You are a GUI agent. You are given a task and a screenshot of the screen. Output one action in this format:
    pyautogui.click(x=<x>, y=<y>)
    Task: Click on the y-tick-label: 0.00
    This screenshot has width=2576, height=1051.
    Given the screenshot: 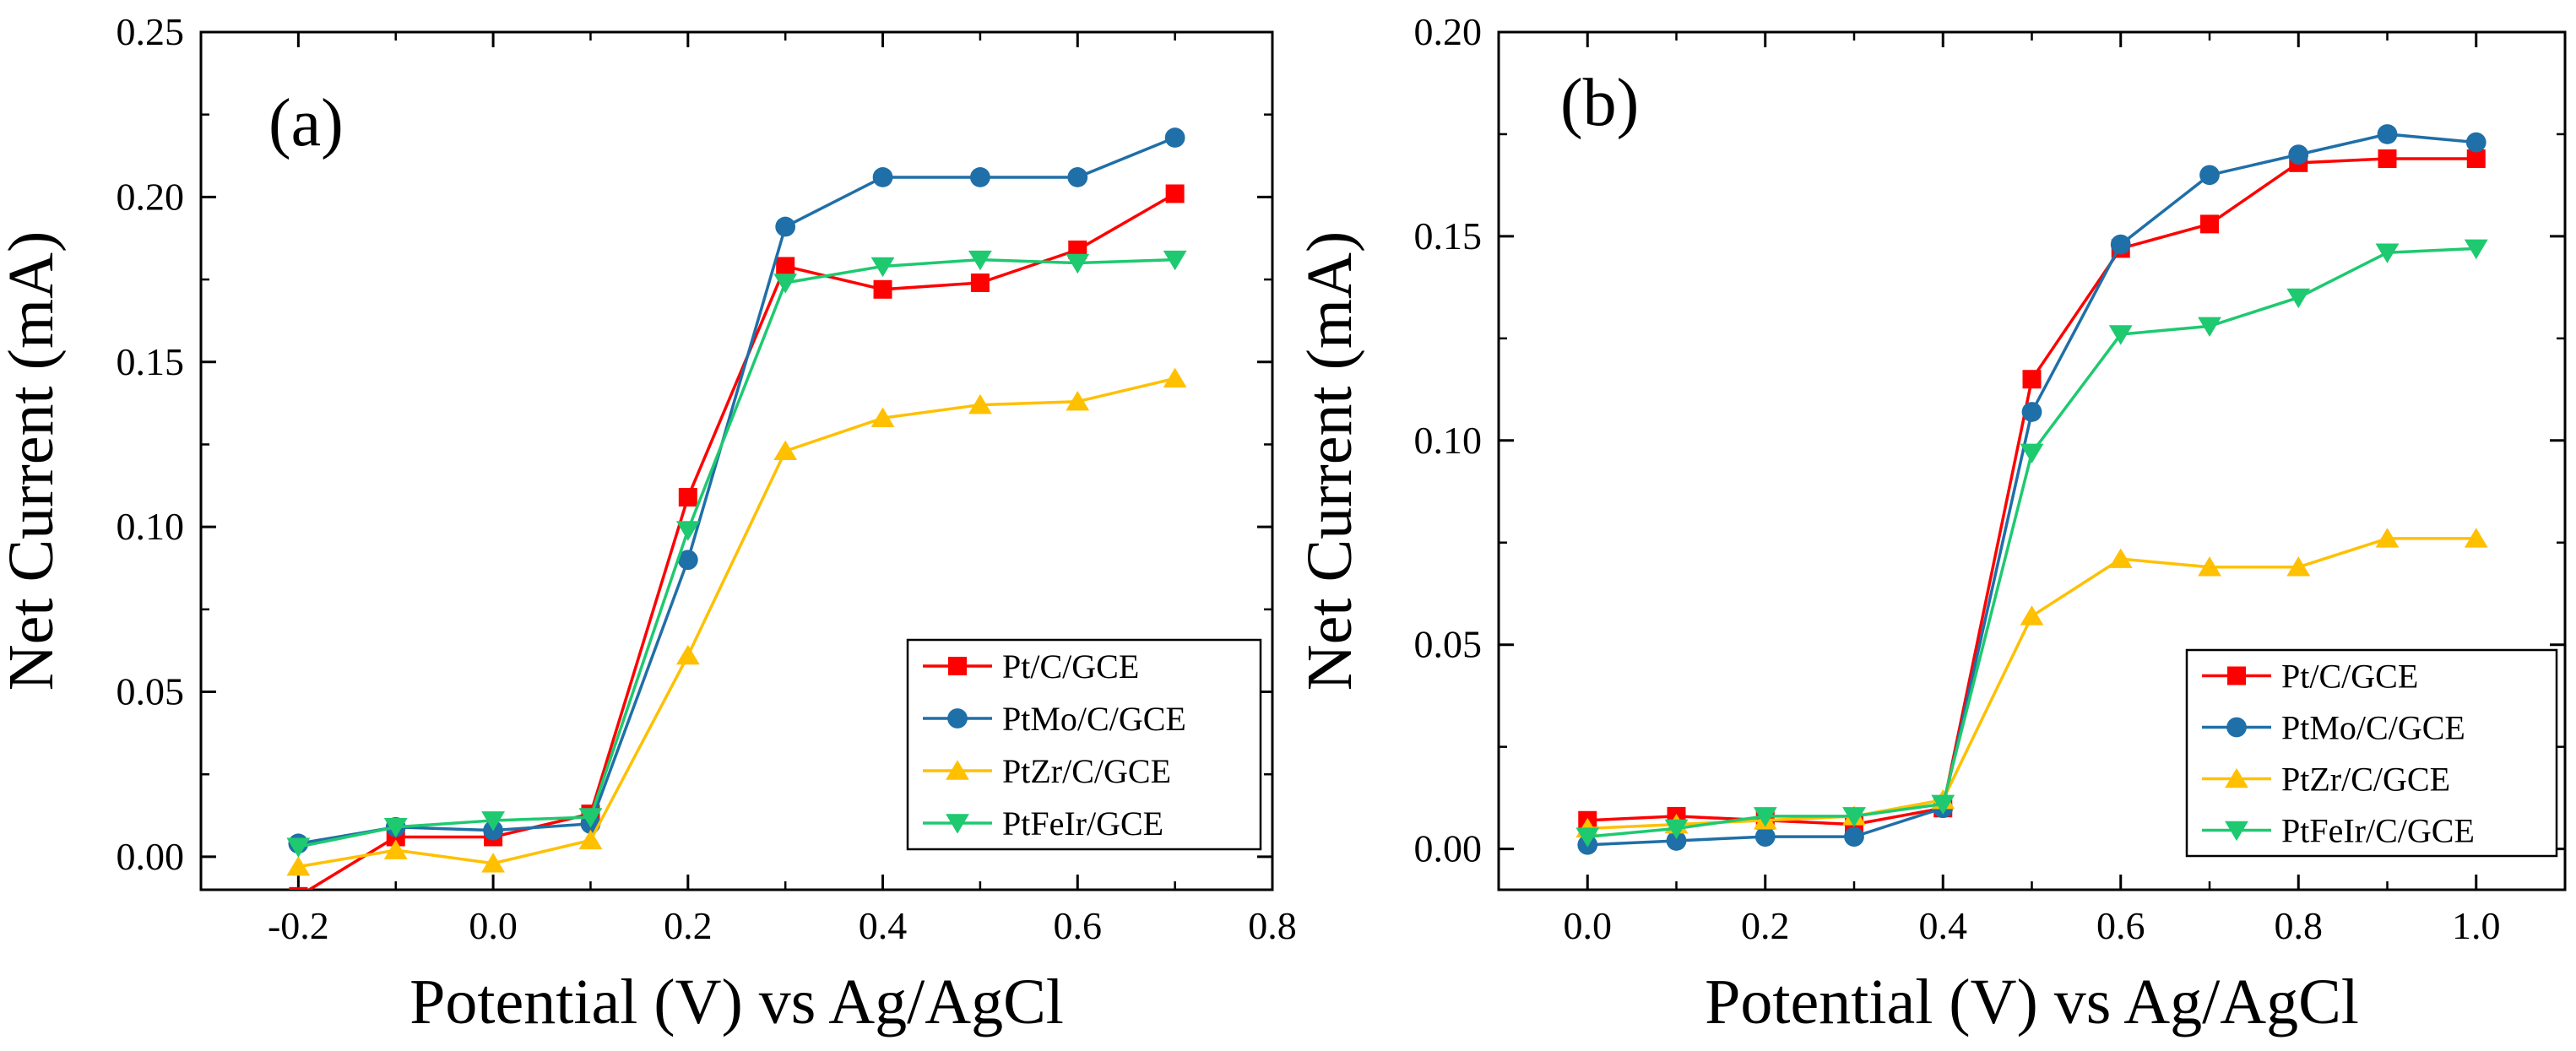 What is the action you would take?
    pyautogui.click(x=1448, y=848)
    